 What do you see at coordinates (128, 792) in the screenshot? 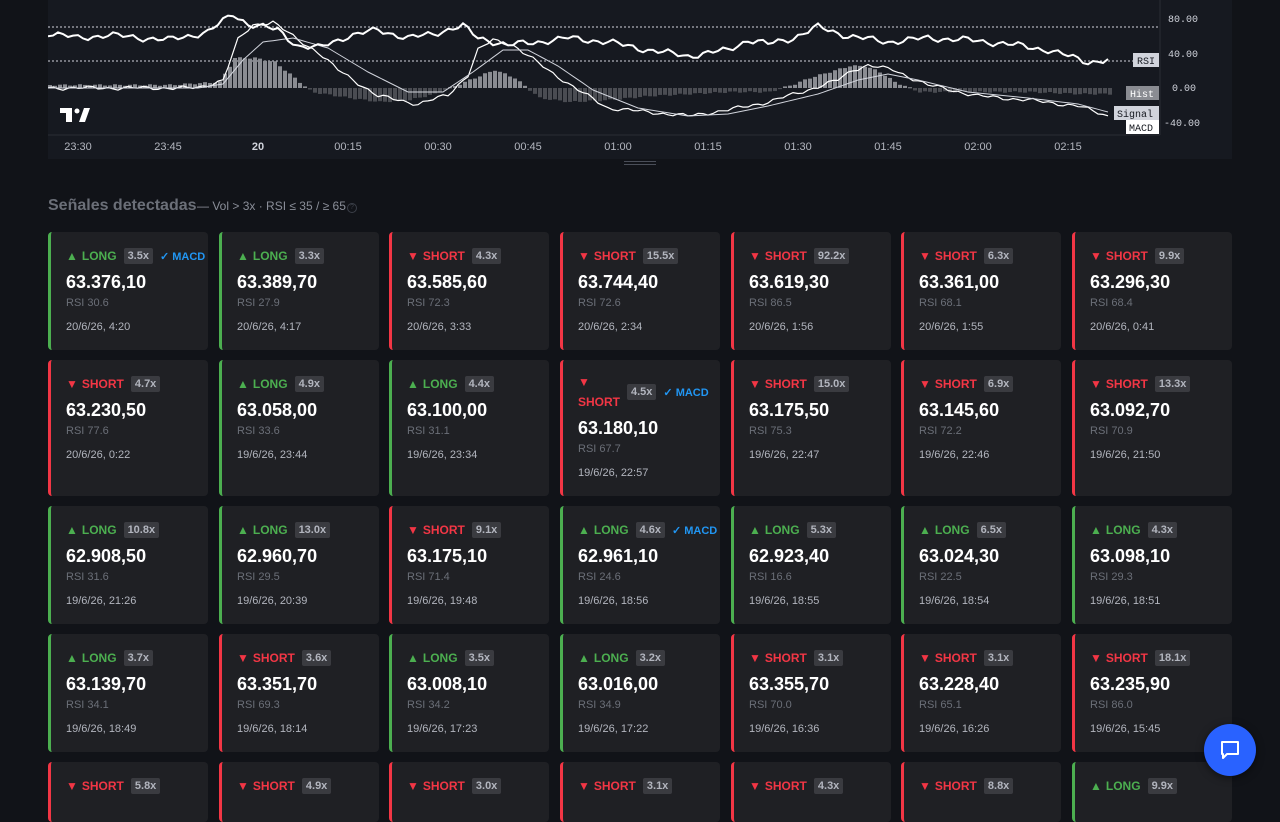
I see `signal-card: ▼ SHORT 5.8x` at bounding box center [128, 792].